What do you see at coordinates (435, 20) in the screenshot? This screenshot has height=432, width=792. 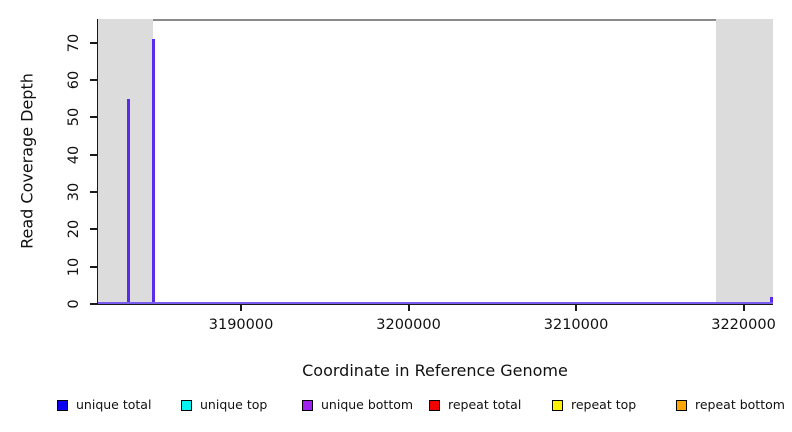 I see `plot-box-top-border` at bounding box center [435, 20].